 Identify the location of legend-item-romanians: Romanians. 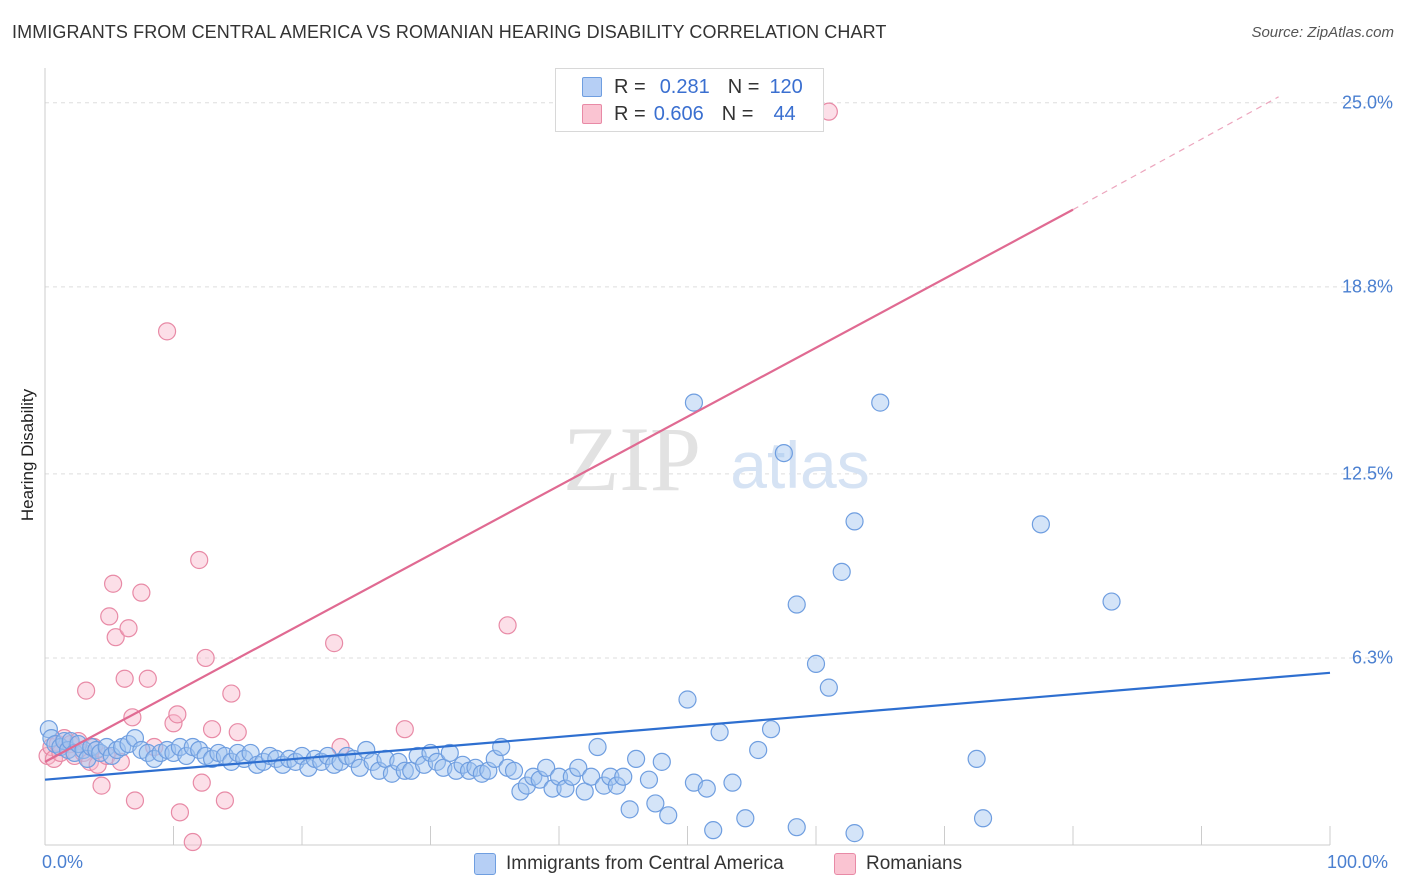
(898, 864).